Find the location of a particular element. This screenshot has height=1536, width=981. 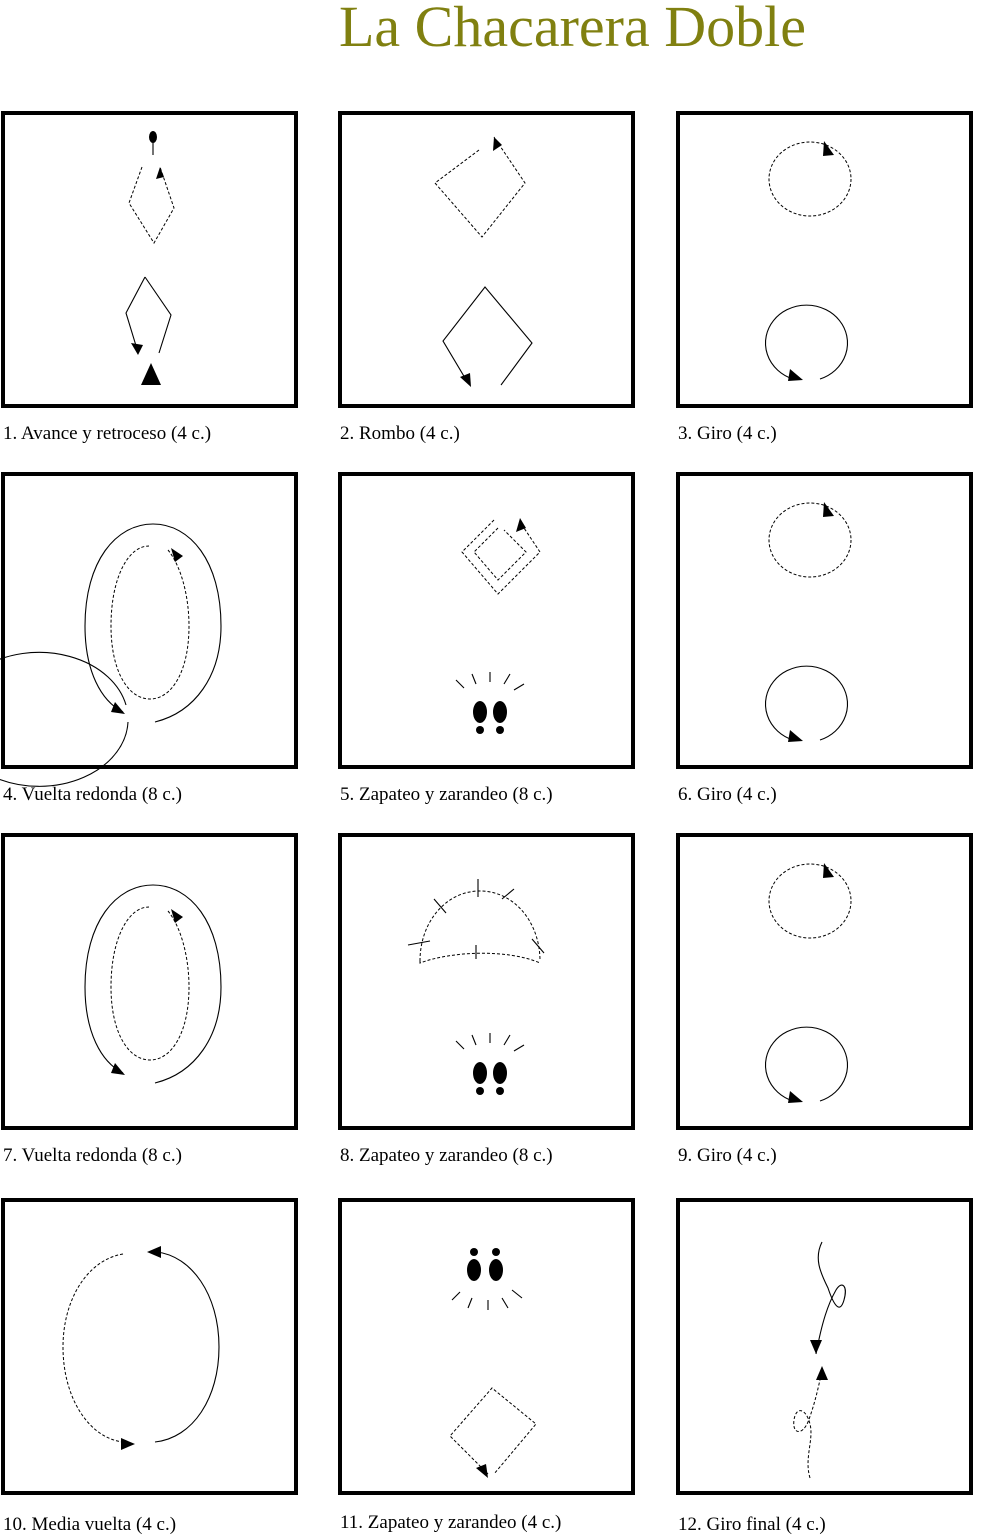

path-dancer-b-left is located at coordinates (135, 313).